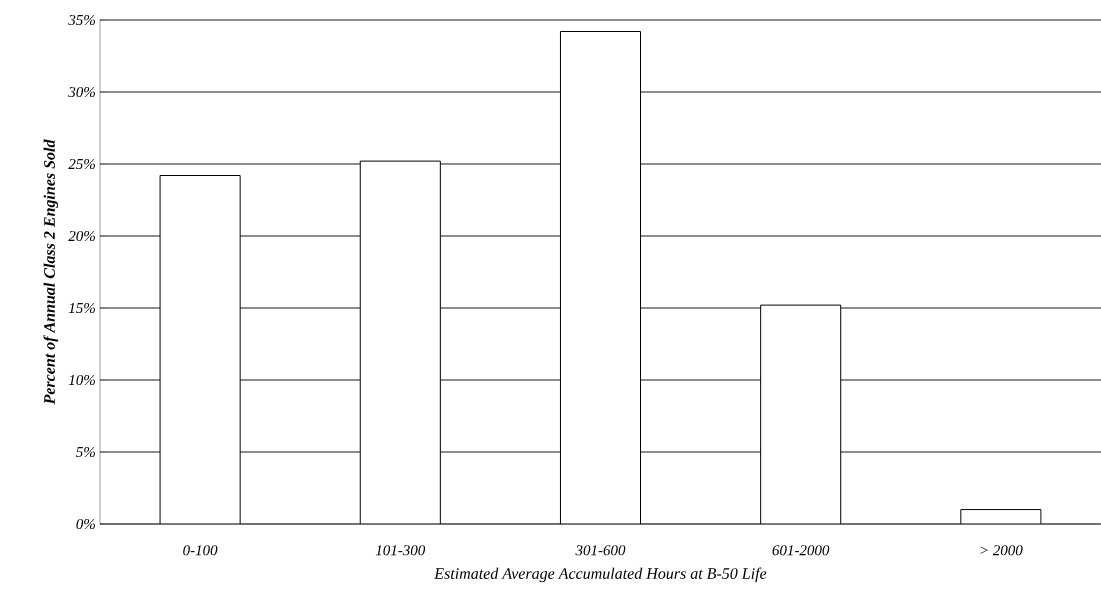 This screenshot has height=605, width=1101. Describe the element at coordinates (81, 380) in the screenshot. I see `y-tick-label: 10%` at that location.